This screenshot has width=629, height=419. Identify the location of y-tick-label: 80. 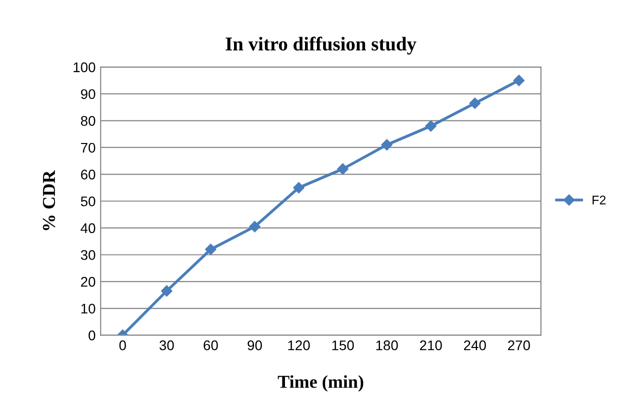
(88, 121).